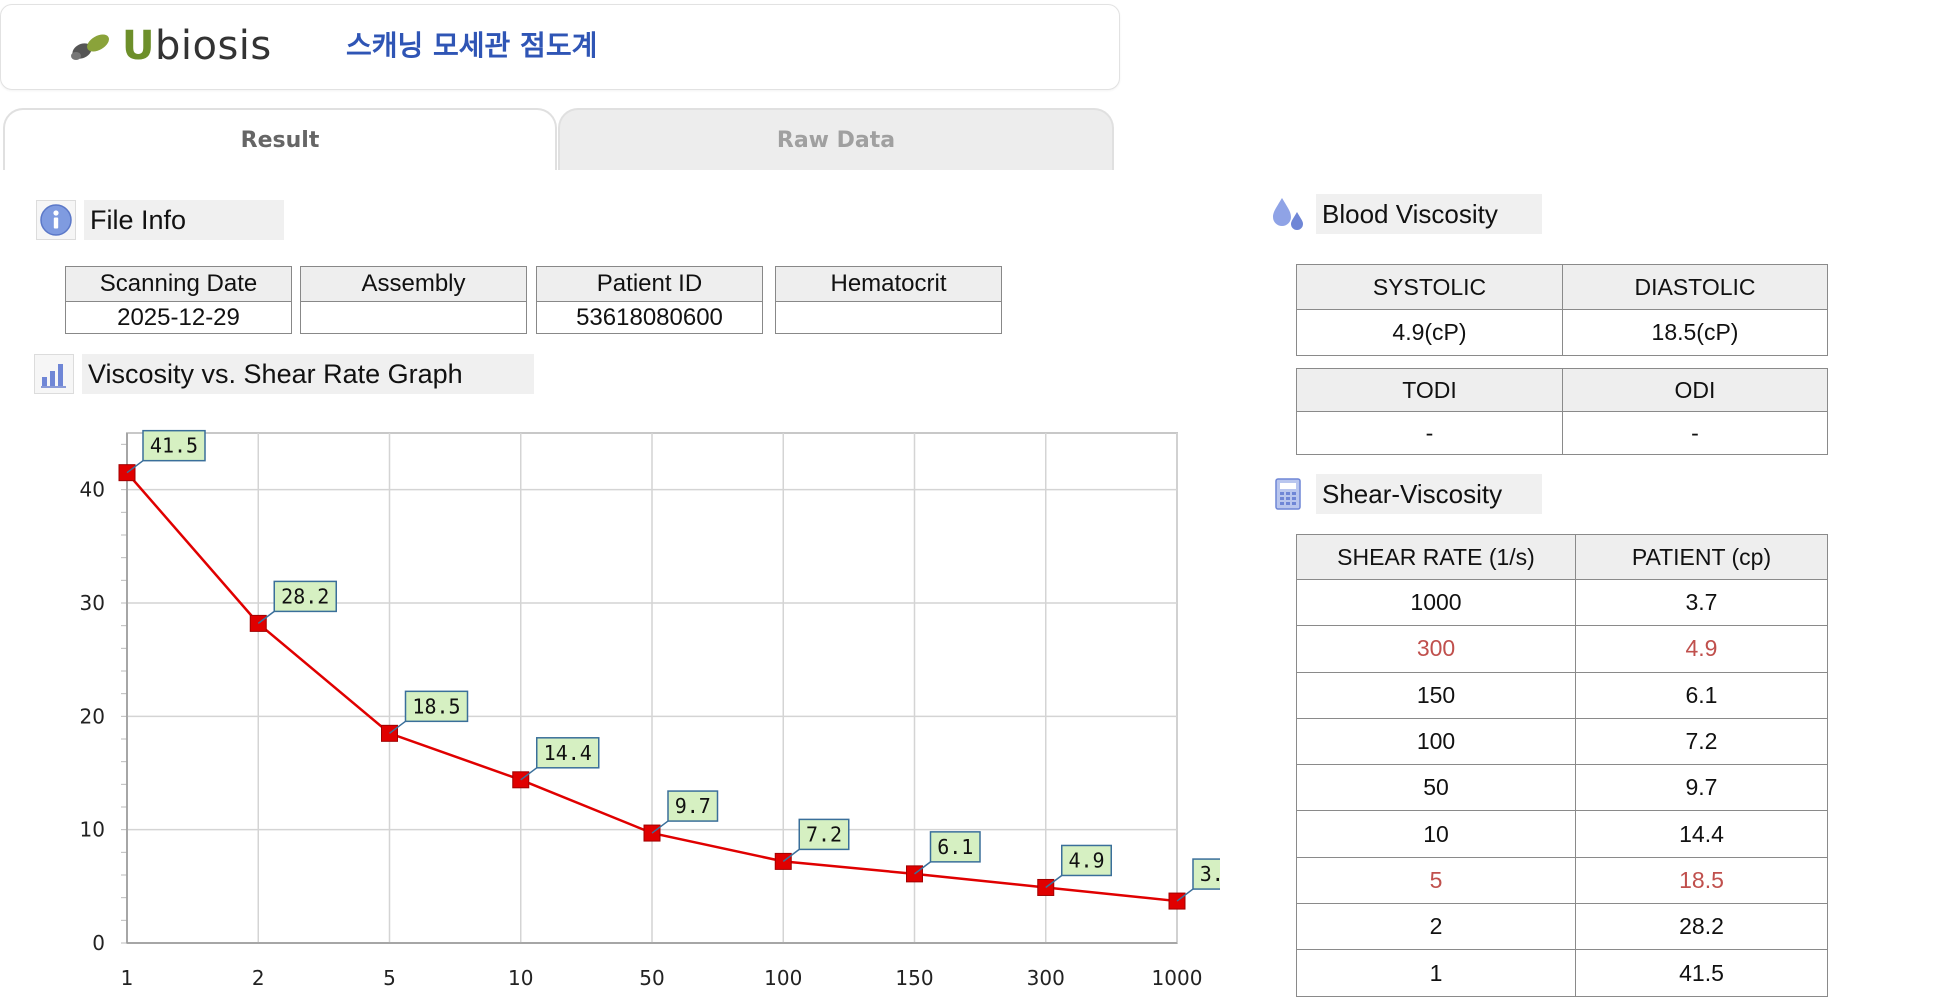  Describe the element at coordinates (1436, 741) in the screenshot. I see `shear-rate-cell: 100` at that location.